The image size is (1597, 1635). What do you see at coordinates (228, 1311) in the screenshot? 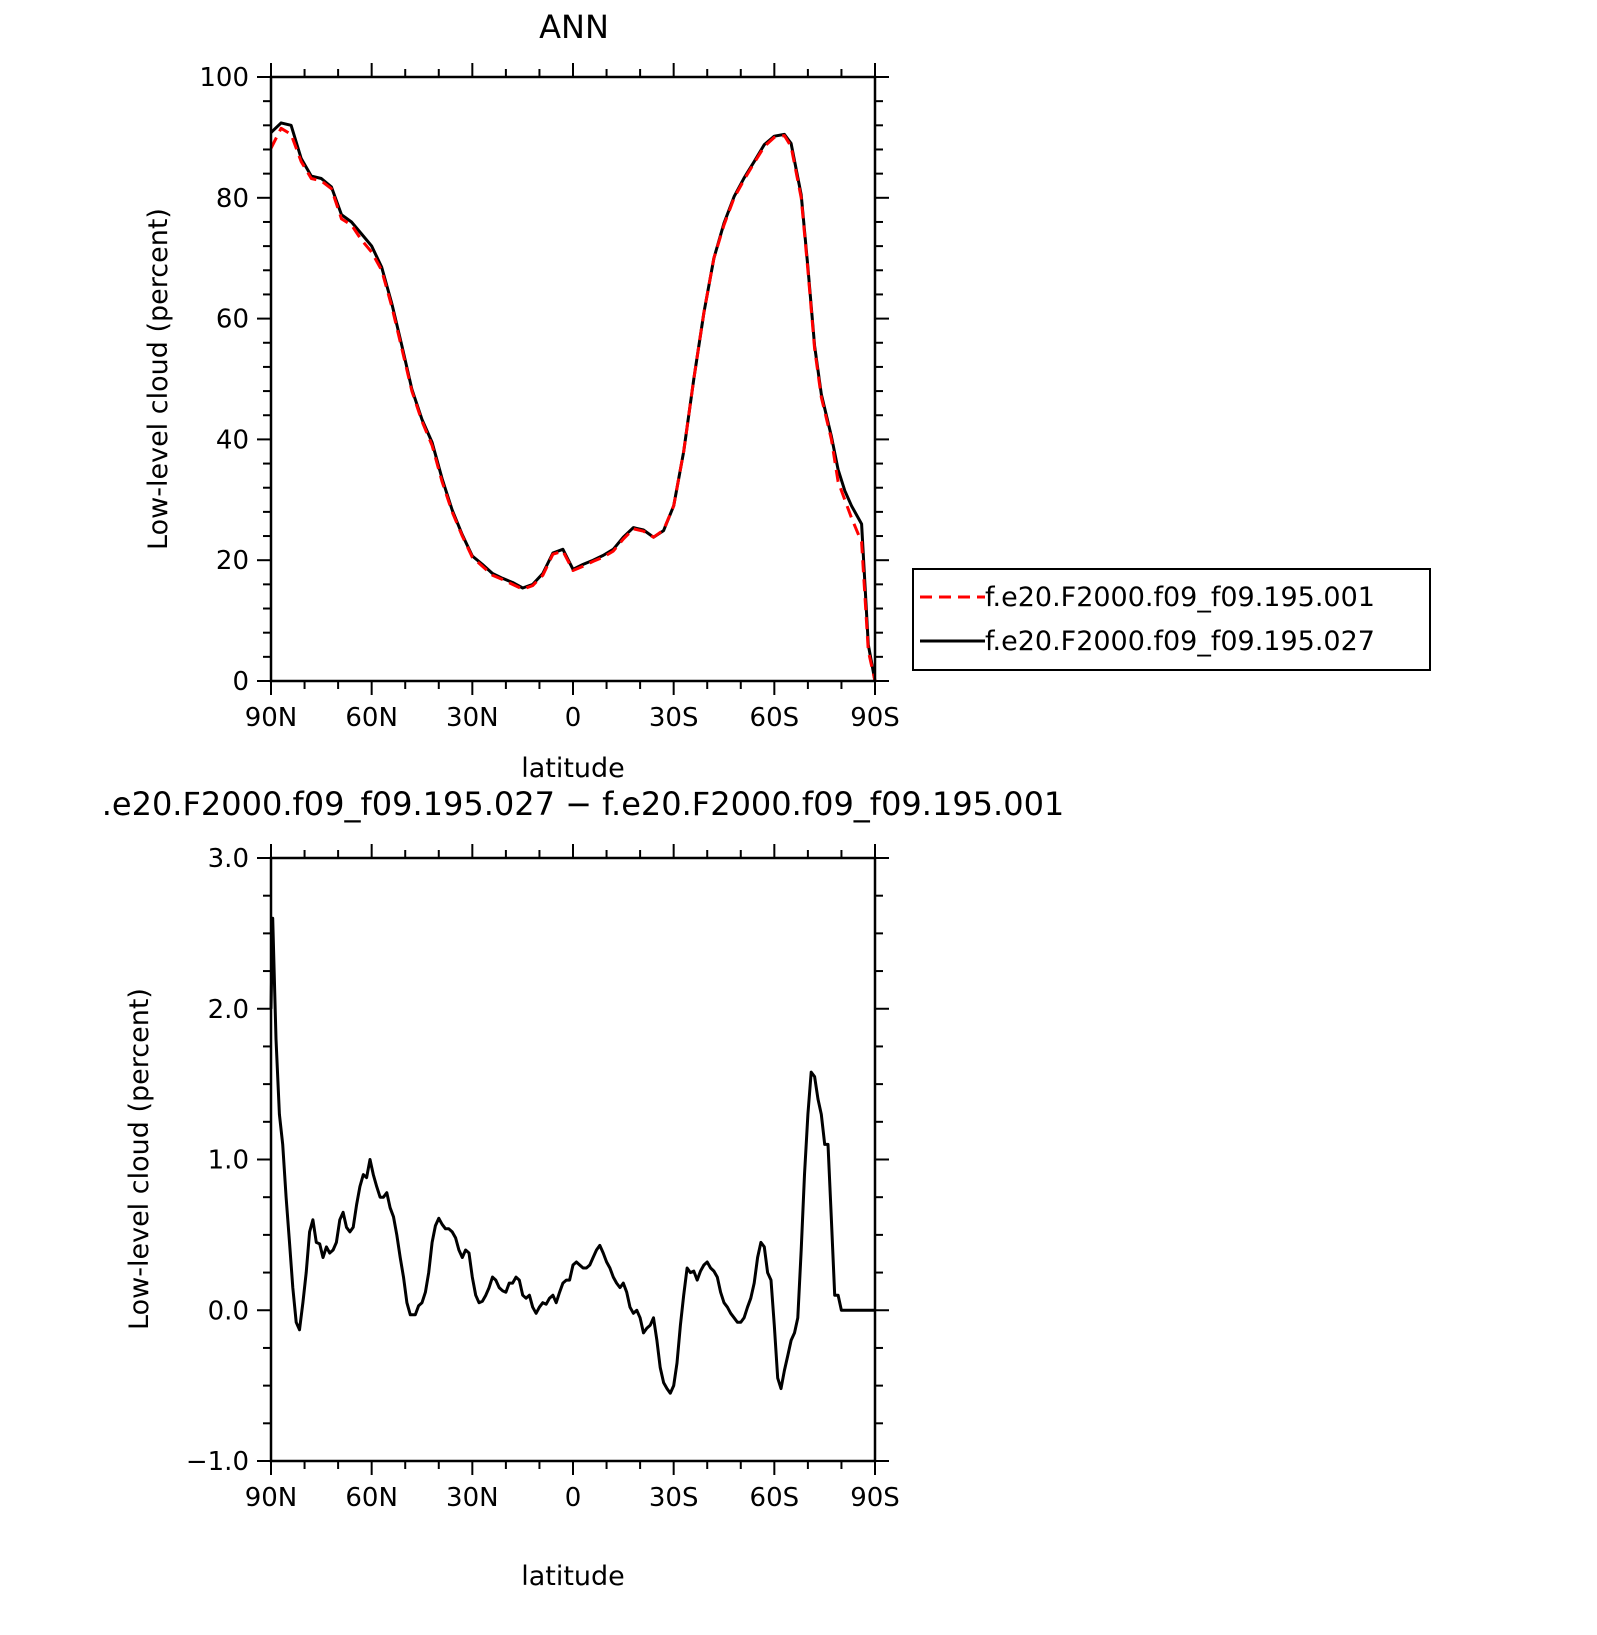
I see `y-tick-label: 0.0` at bounding box center [228, 1311].